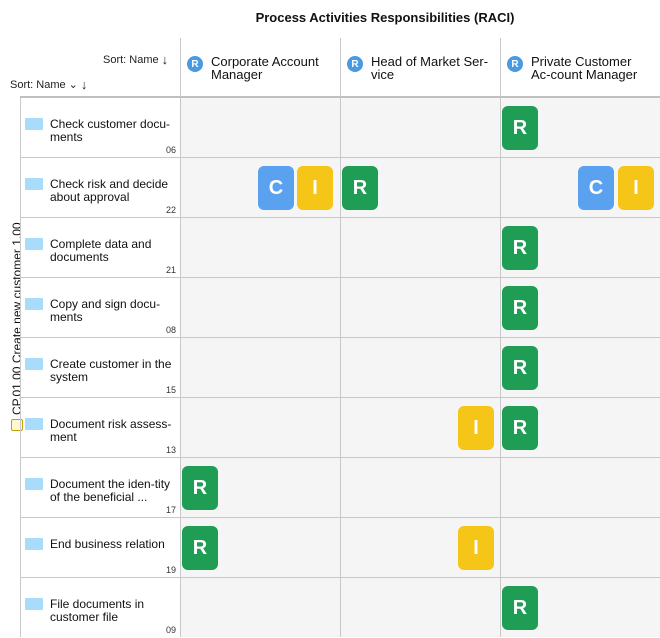  What do you see at coordinates (109, 190) in the screenshot?
I see `activity-name: Check risk and decide about approval` at bounding box center [109, 190].